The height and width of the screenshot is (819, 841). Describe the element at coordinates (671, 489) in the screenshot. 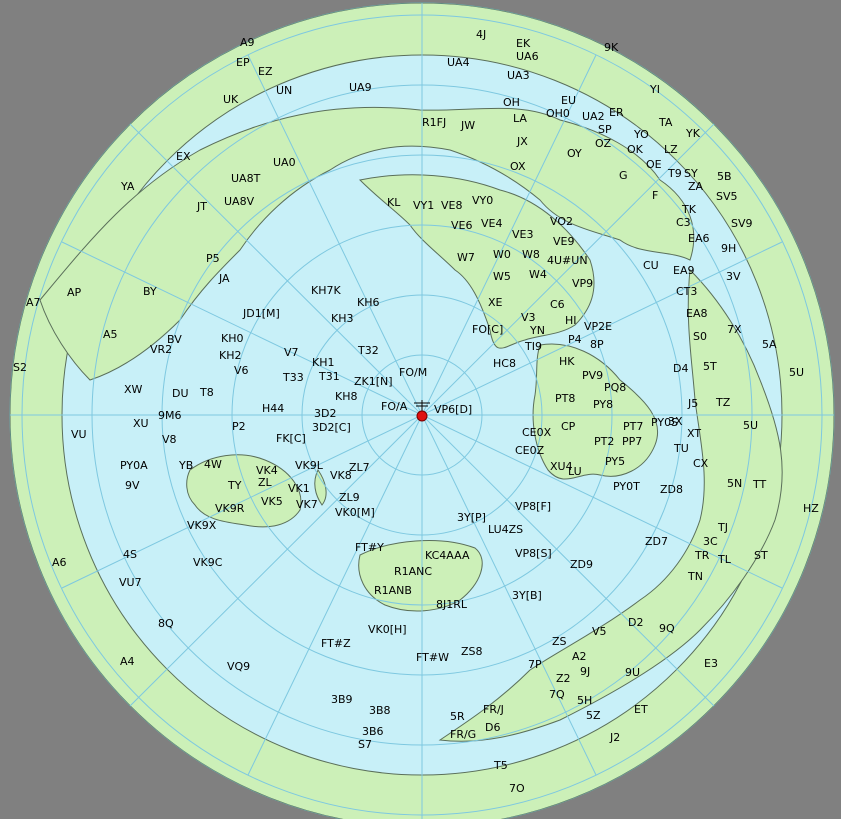

I see `prefix-zd8: ZD8` at that location.